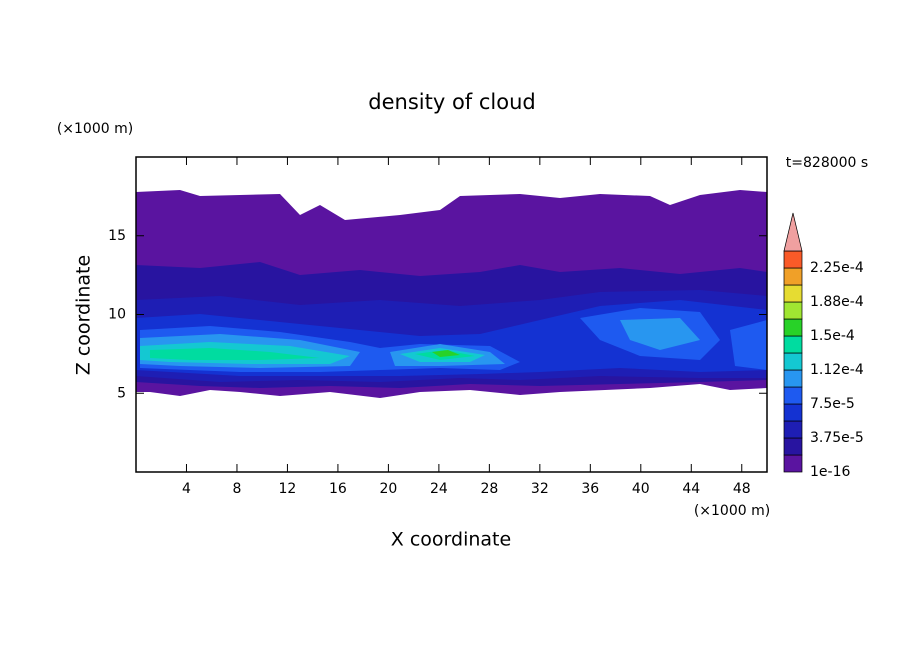 The image size is (904, 658). Describe the element at coordinates (641, 489) in the screenshot. I see `x-tick-label: 40` at that location.